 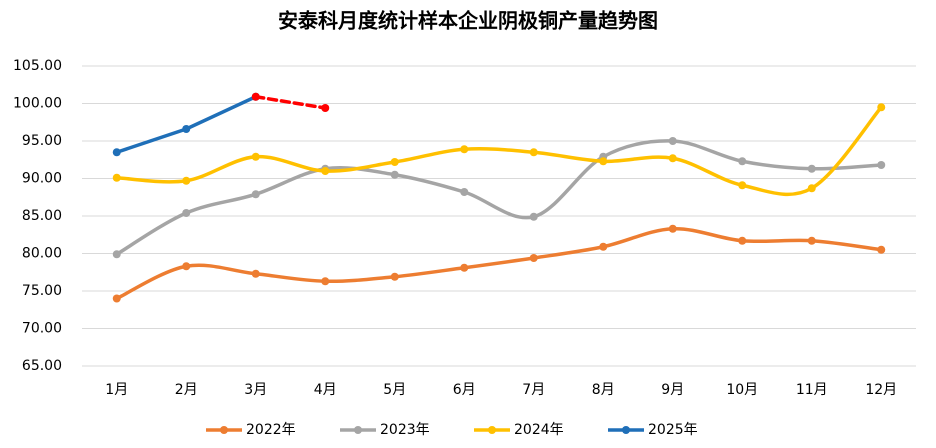 I want to click on y-tick-label: 75.00, so click(x=42, y=291).